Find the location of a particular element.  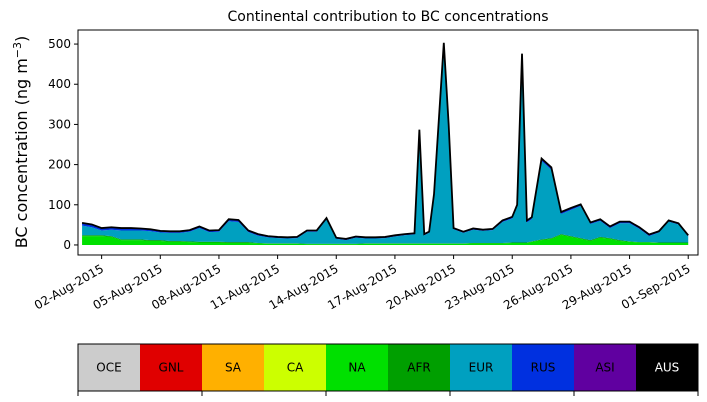

legend-swatch-asi is located at coordinates (605, 367).